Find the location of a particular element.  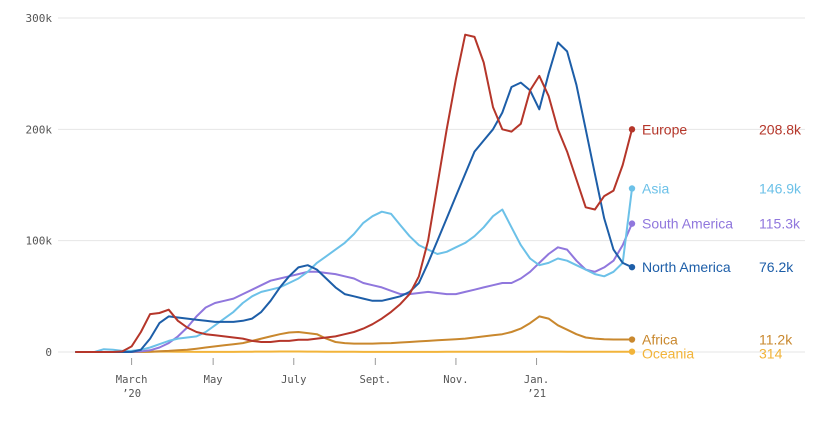

legend-value-asia: 146.9k is located at coordinates (780, 188).